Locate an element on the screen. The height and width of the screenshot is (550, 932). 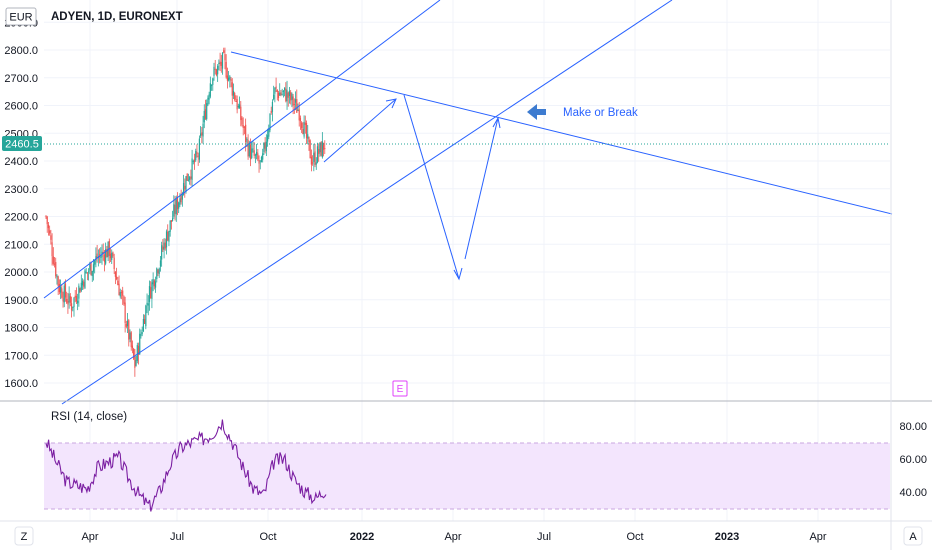
price-tick-label: 2300.0 is located at coordinates (21, 190).